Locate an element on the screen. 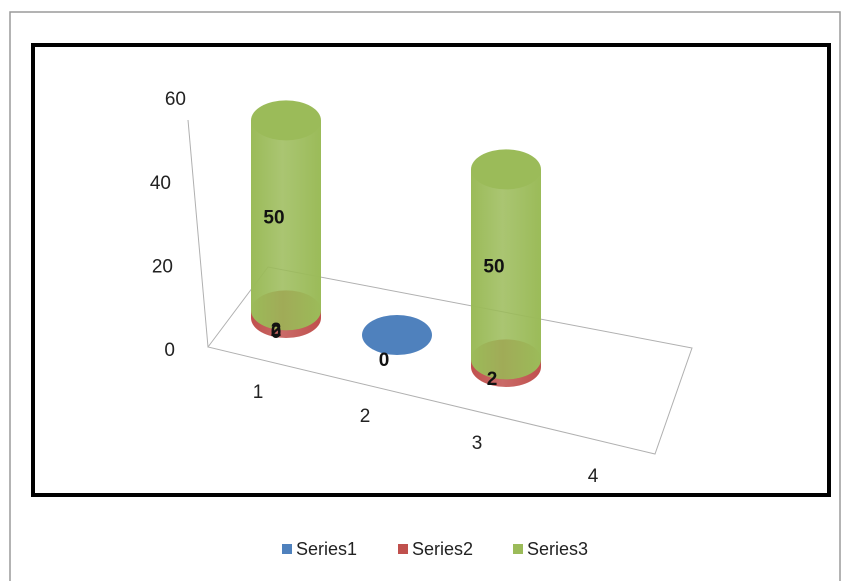 This screenshot has width=842, height=581. legend-label: Series2 is located at coordinates (442, 549).